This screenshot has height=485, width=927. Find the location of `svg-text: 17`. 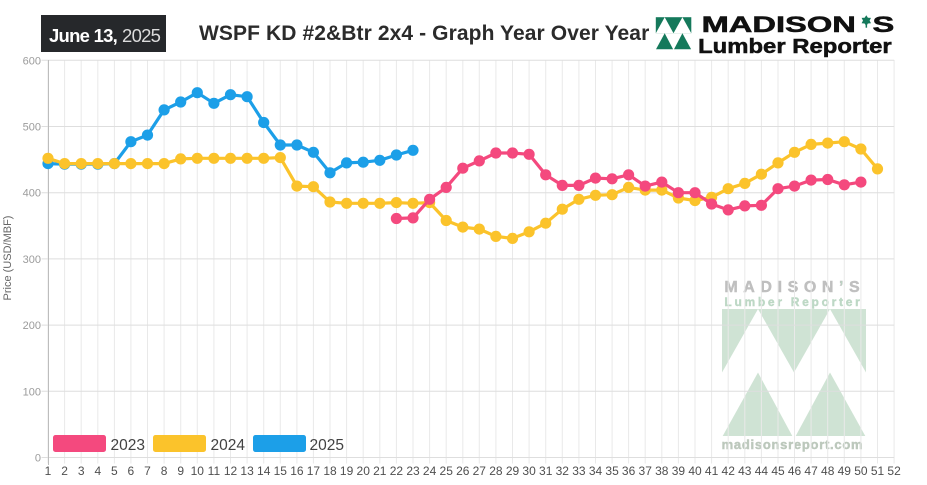

svg-text: 17 is located at coordinates (314, 471).